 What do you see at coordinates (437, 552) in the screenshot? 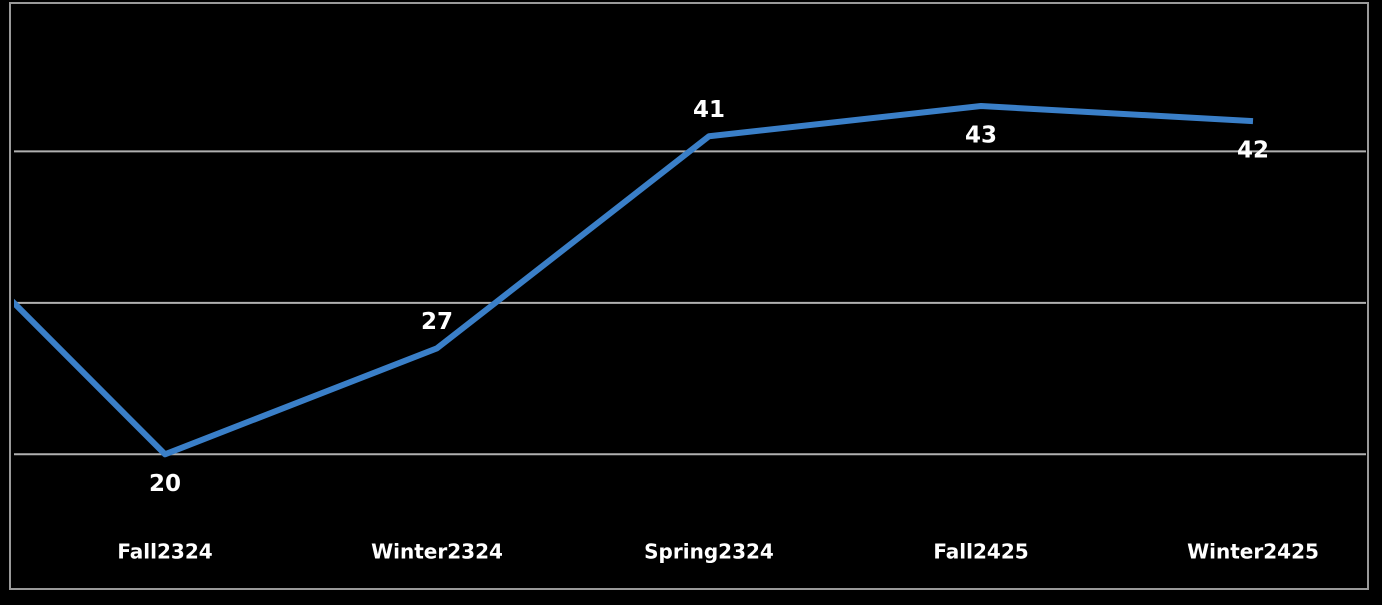
I see `x-tick-label: Winter2324` at bounding box center [437, 552].